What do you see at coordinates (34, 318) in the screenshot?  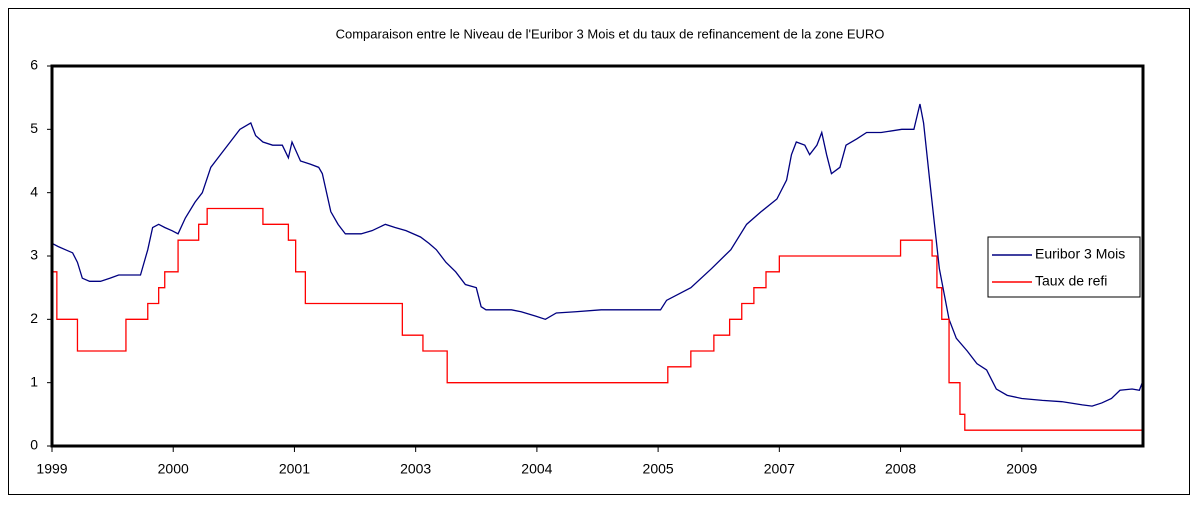 I see `y-tick-label: 2` at bounding box center [34, 318].